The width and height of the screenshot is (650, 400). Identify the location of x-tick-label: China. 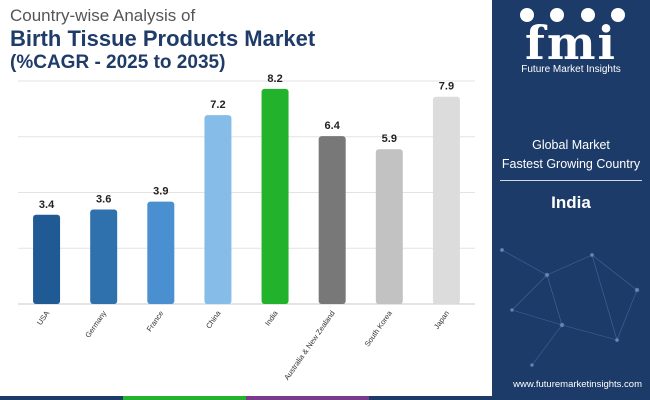
(213, 319).